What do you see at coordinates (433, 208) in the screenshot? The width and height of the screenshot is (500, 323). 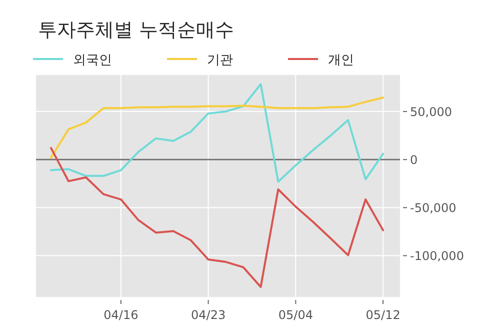 I see `y-tick-label: -50,000` at bounding box center [433, 208].